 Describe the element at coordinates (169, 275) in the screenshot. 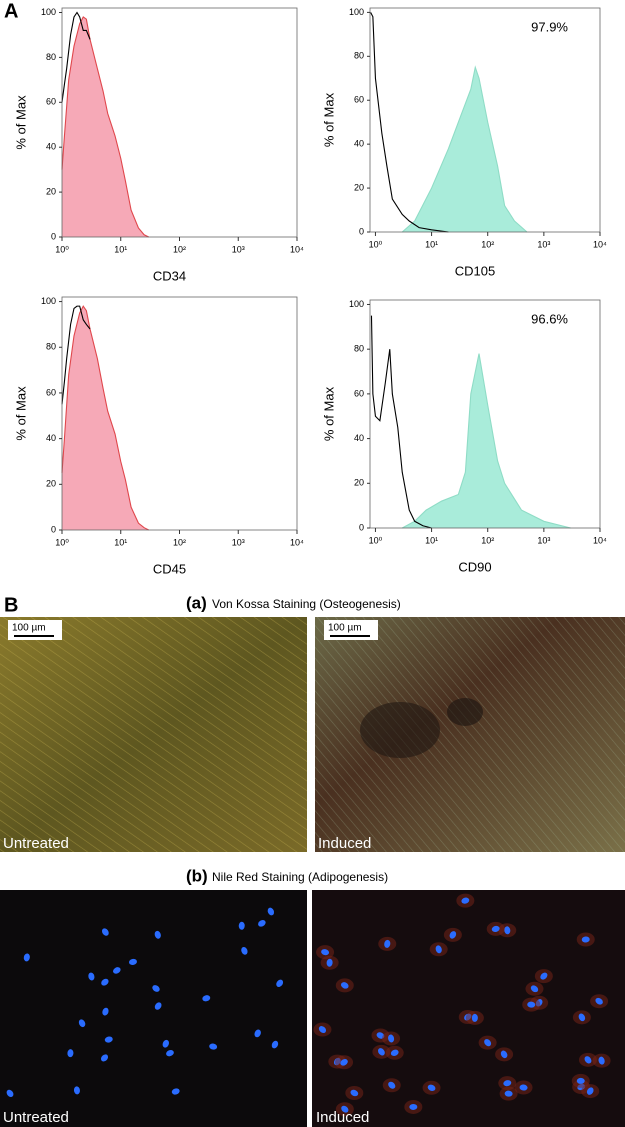

I see `x-axis-label: CD34` at that location.